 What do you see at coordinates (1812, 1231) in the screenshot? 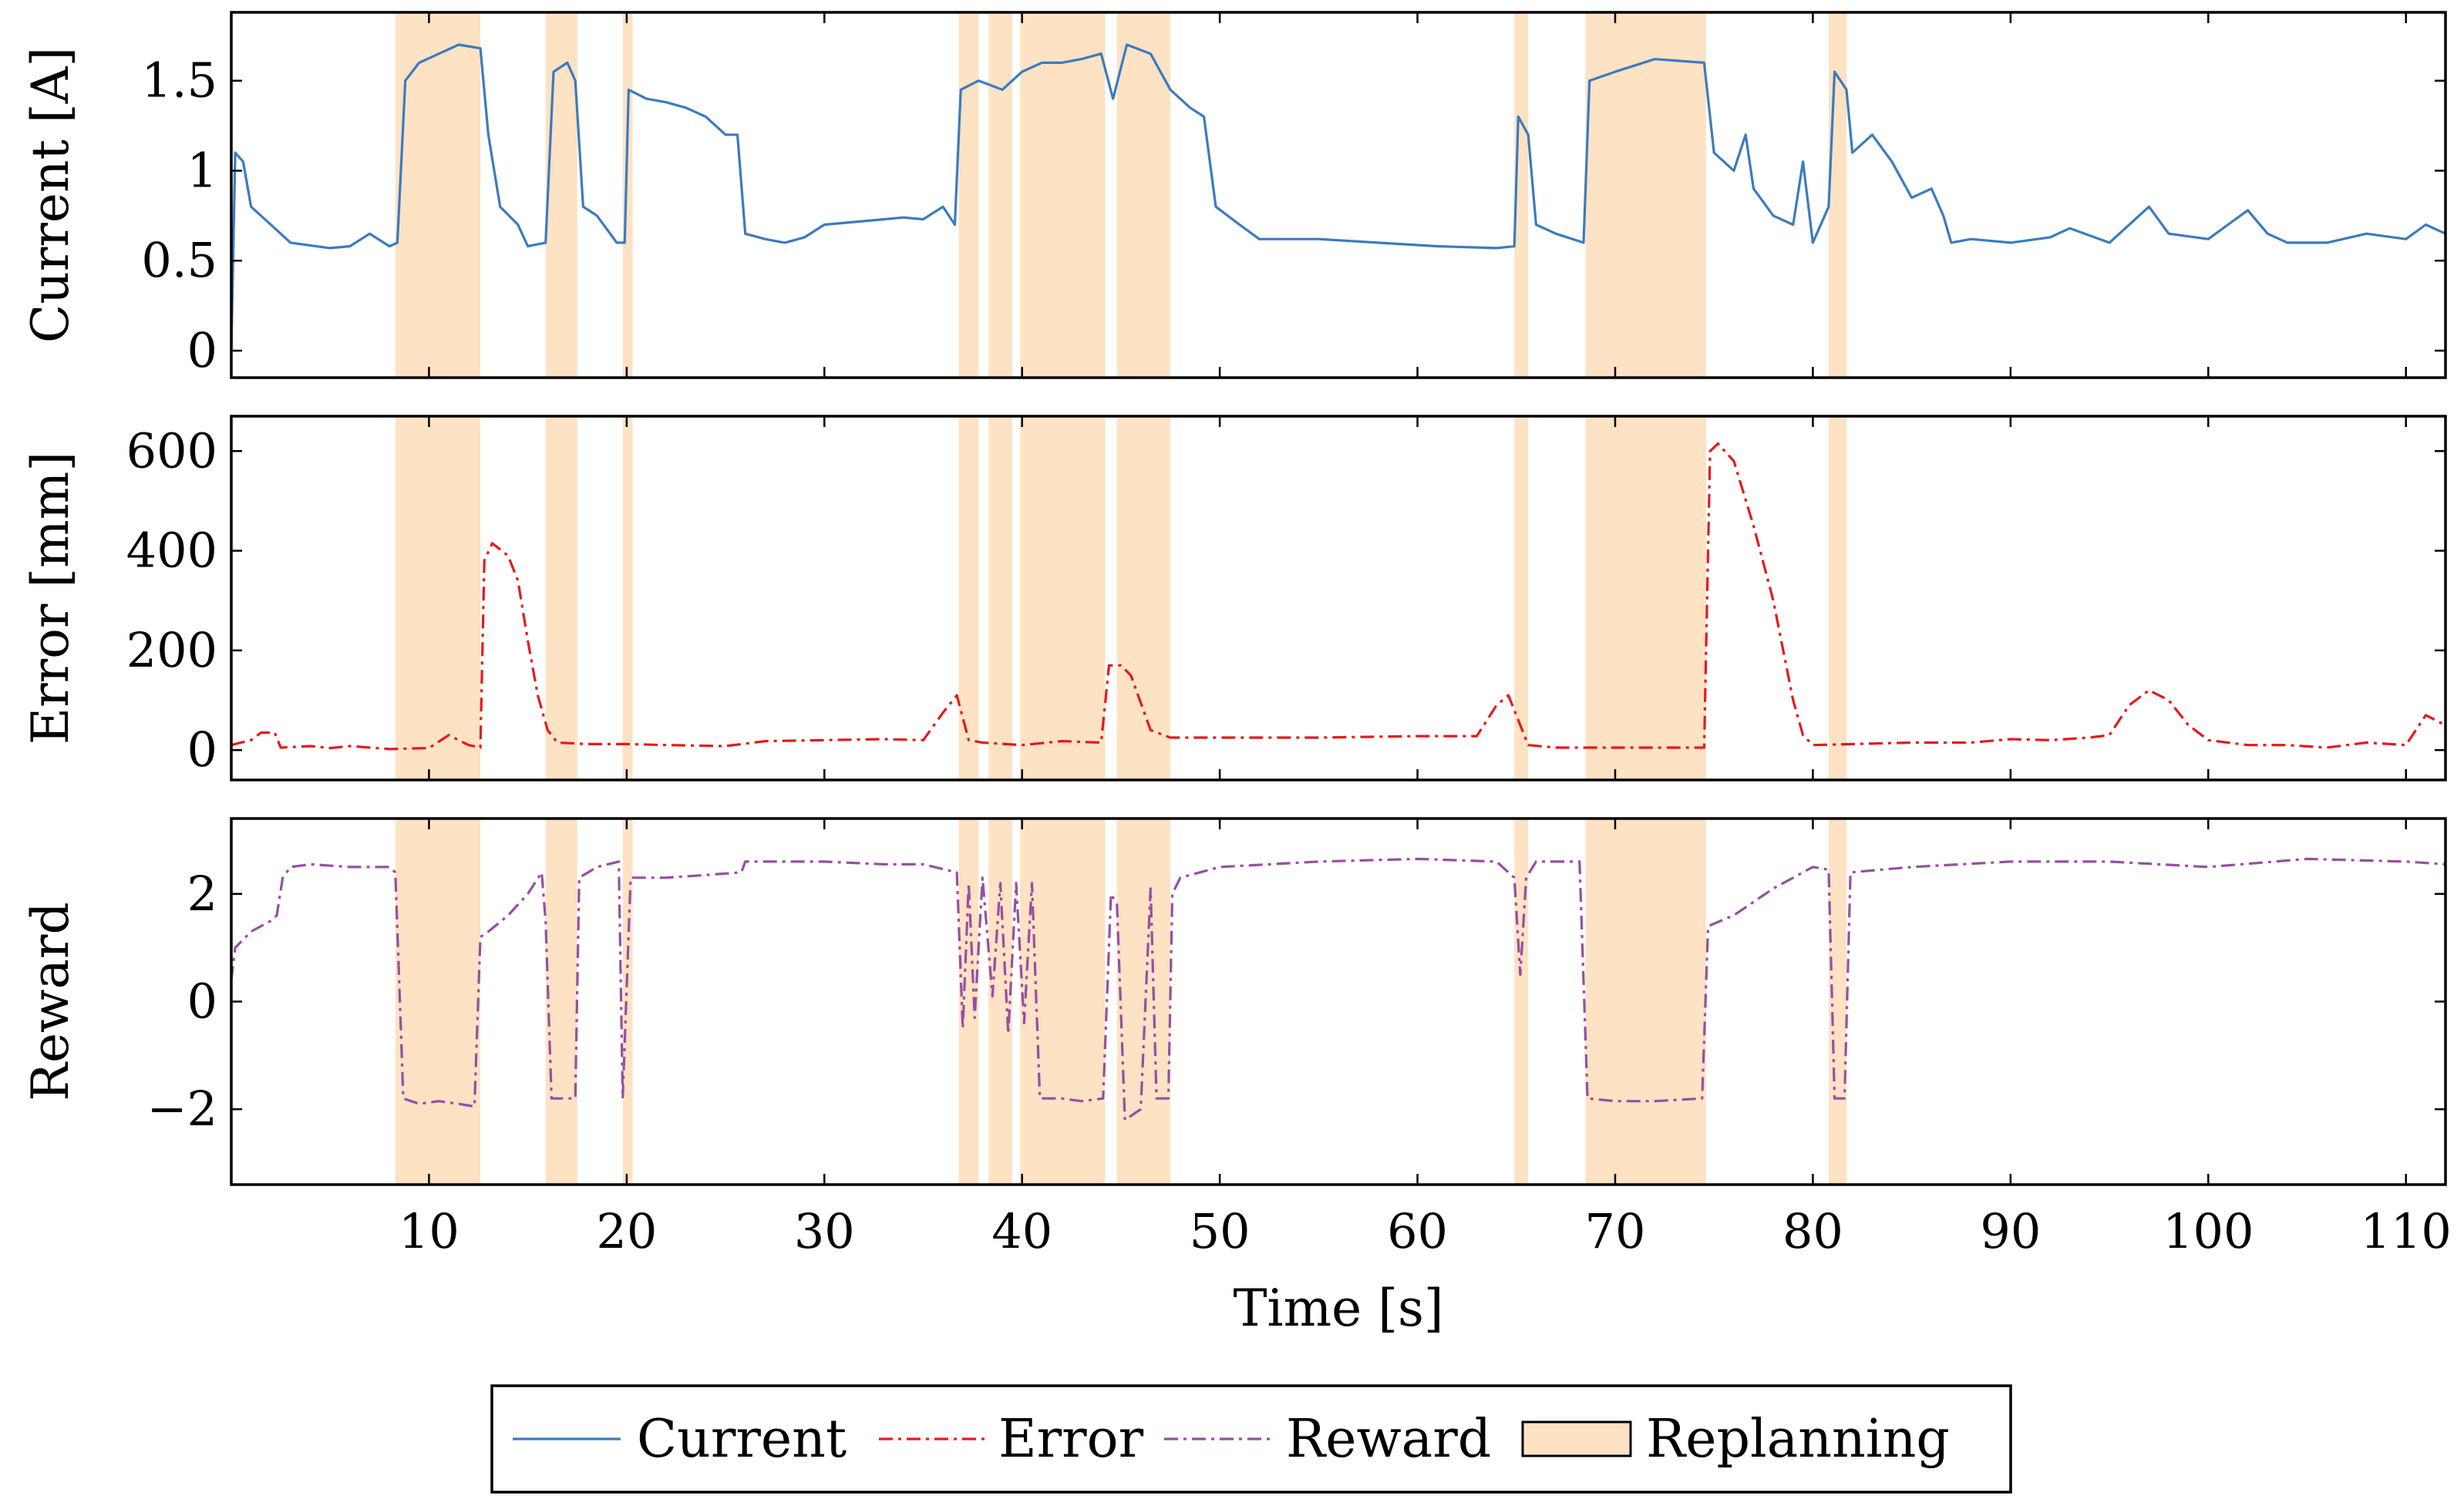
I see `xtick-label-7: 80` at bounding box center [1812, 1231].